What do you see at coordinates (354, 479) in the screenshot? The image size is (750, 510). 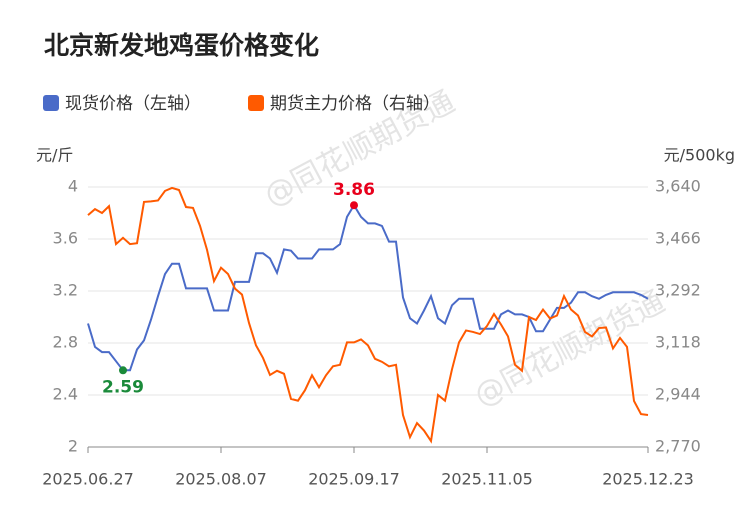 I see `x-tick-label: 2025.09.17` at bounding box center [354, 479].